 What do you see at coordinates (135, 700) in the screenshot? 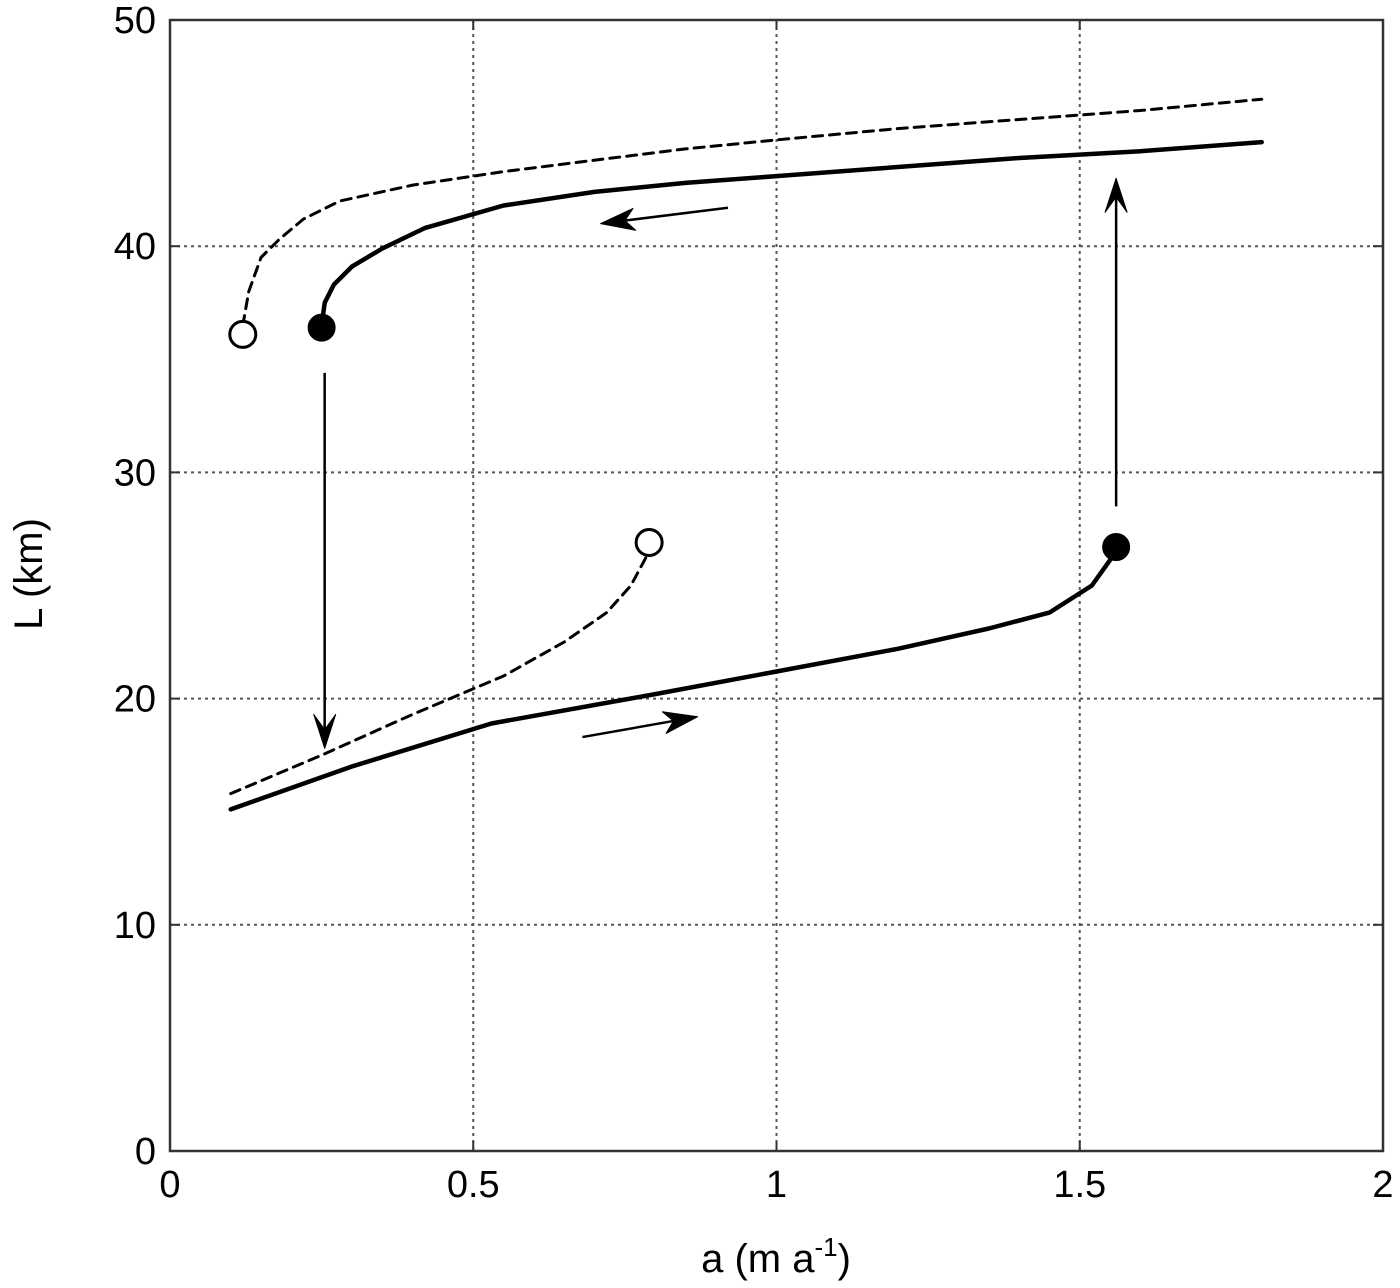
I see `y-tick-label: 20` at bounding box center [135, 700].